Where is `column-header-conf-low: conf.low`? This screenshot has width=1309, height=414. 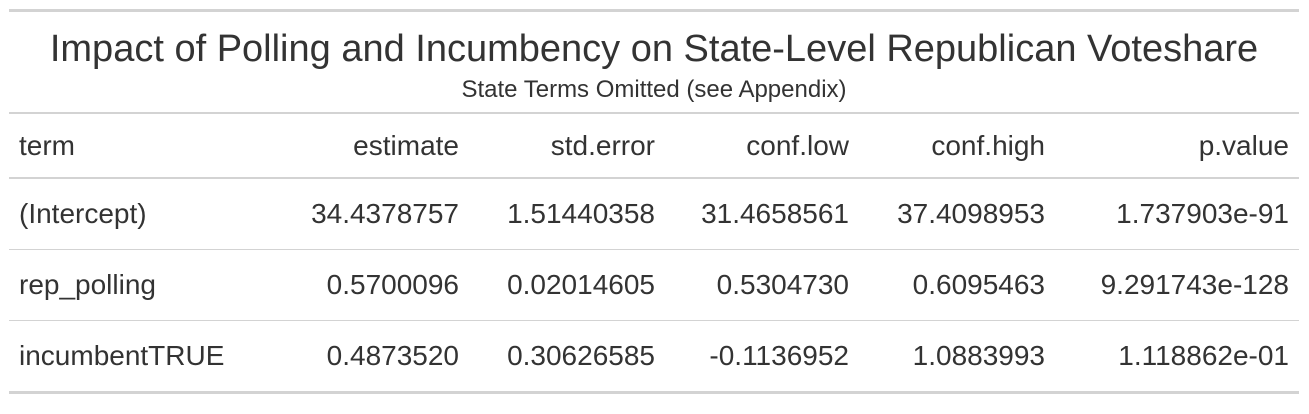
column-header-conf-low: conf.low is located at coordinates (762, 146).